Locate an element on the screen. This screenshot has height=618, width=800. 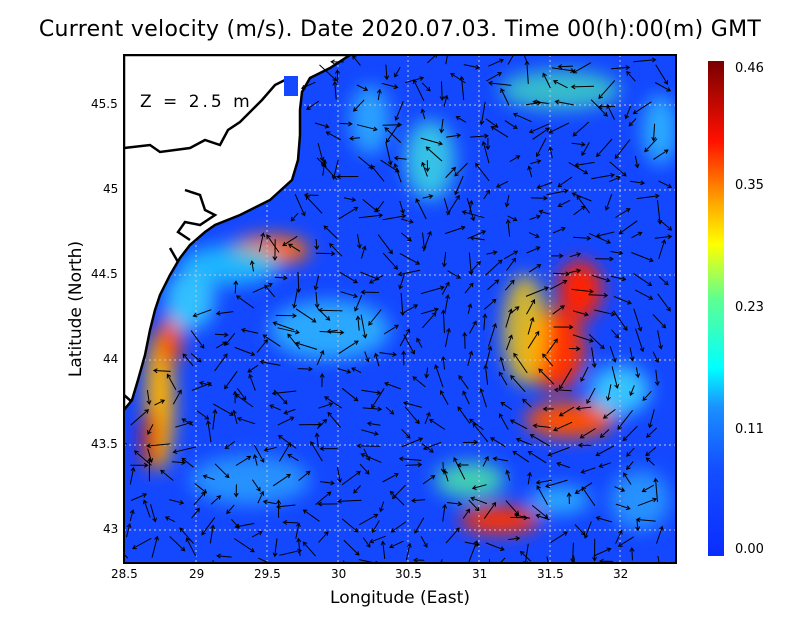
colorbar-tick: 0.23 is located at coordinates (749, 307).